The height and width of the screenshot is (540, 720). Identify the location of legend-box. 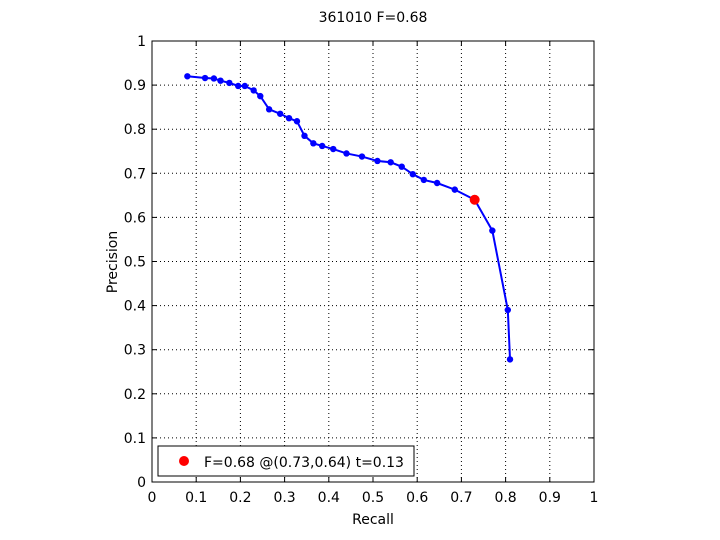
(286, 461).